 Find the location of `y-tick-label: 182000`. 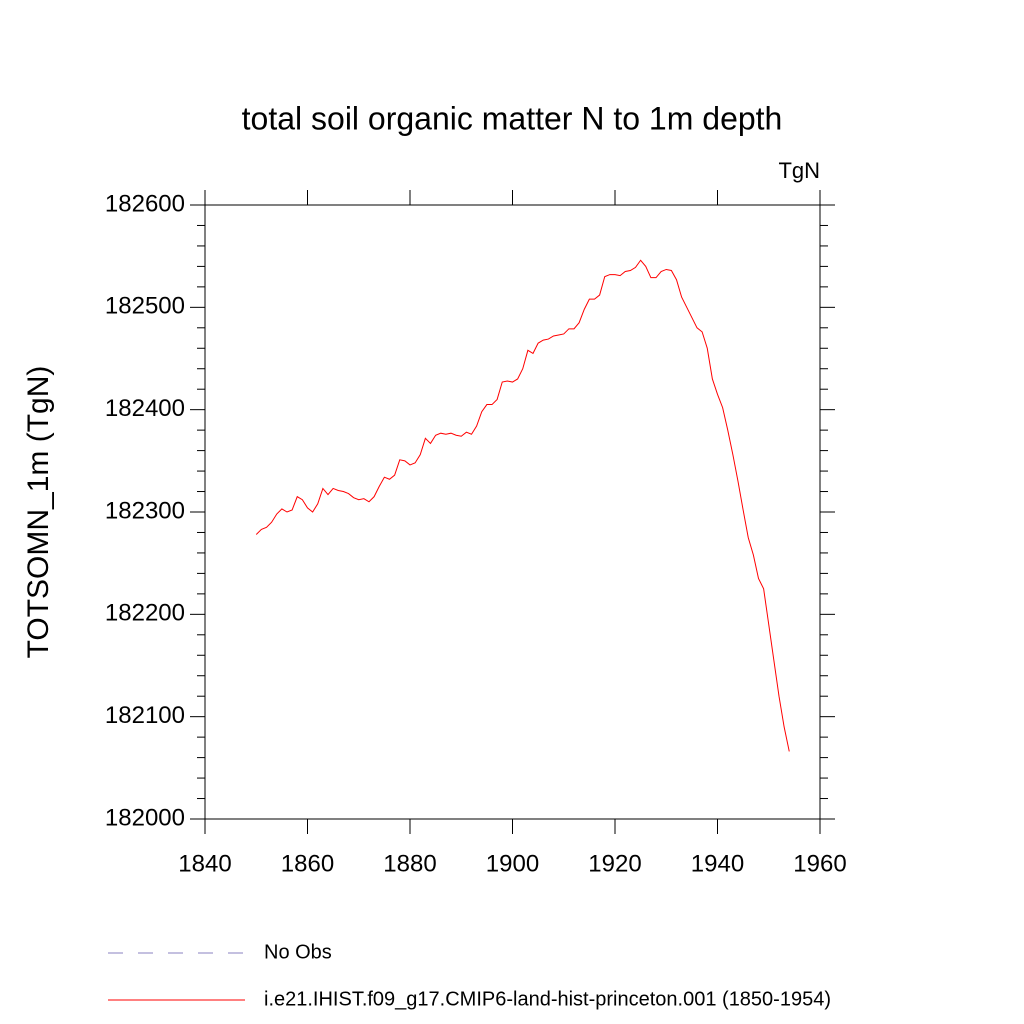

y-tick-label: 182000 is located at coordinates (145, 817).